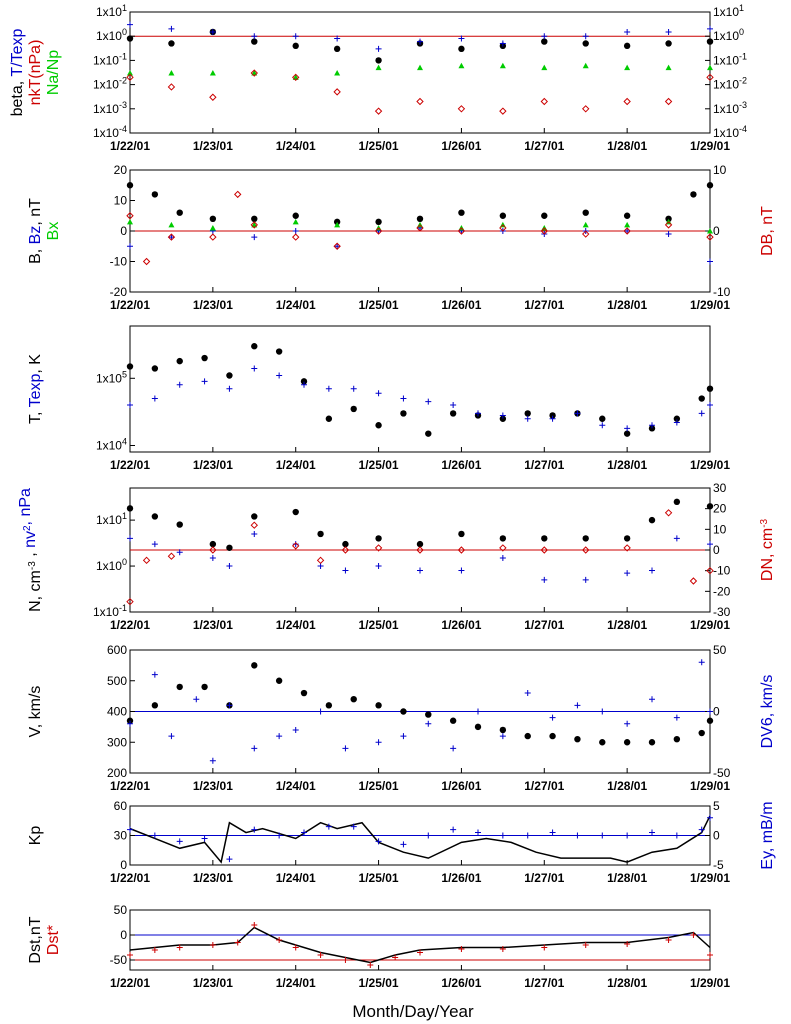 The width and height of the screenshot is (791, 1024). What do you see at coordinates (379, 465) in the screenshot?
I see `x-tick-label: 1/25/01` at bounding box center [379, 465].